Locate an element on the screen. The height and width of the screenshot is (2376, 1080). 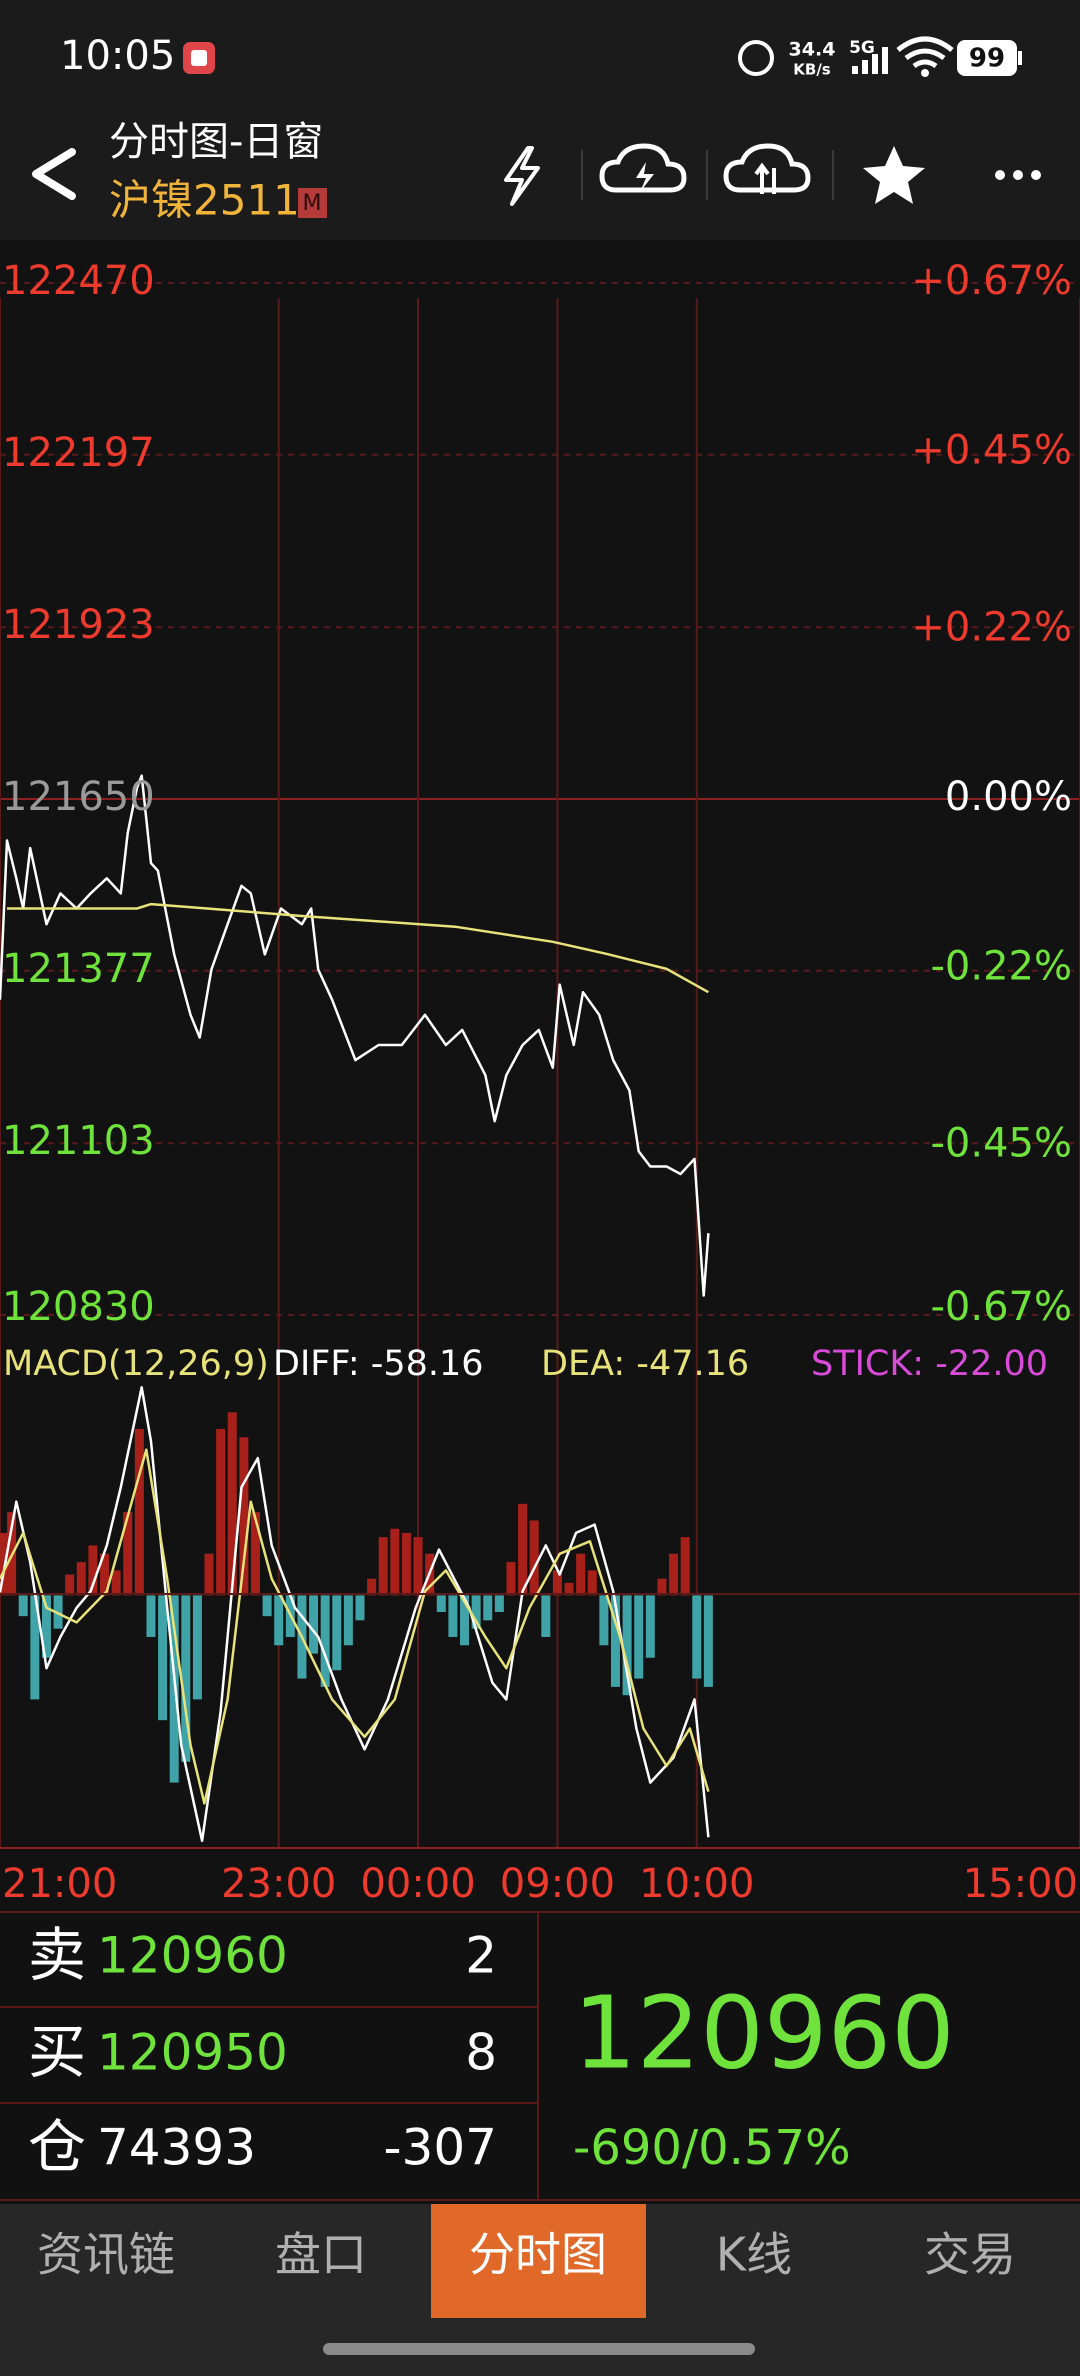
badge: M is located at coordinates (312, 203).